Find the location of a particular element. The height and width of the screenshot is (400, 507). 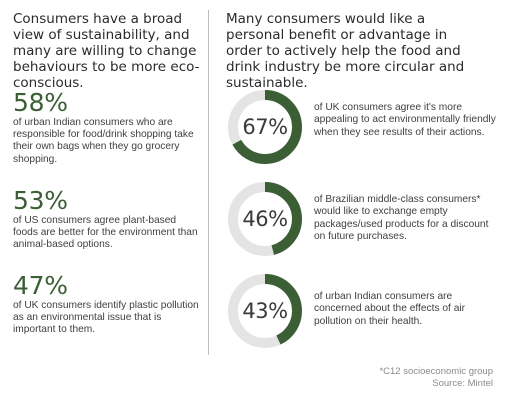

ring-value: 46% is located at coordinates (265, 219).